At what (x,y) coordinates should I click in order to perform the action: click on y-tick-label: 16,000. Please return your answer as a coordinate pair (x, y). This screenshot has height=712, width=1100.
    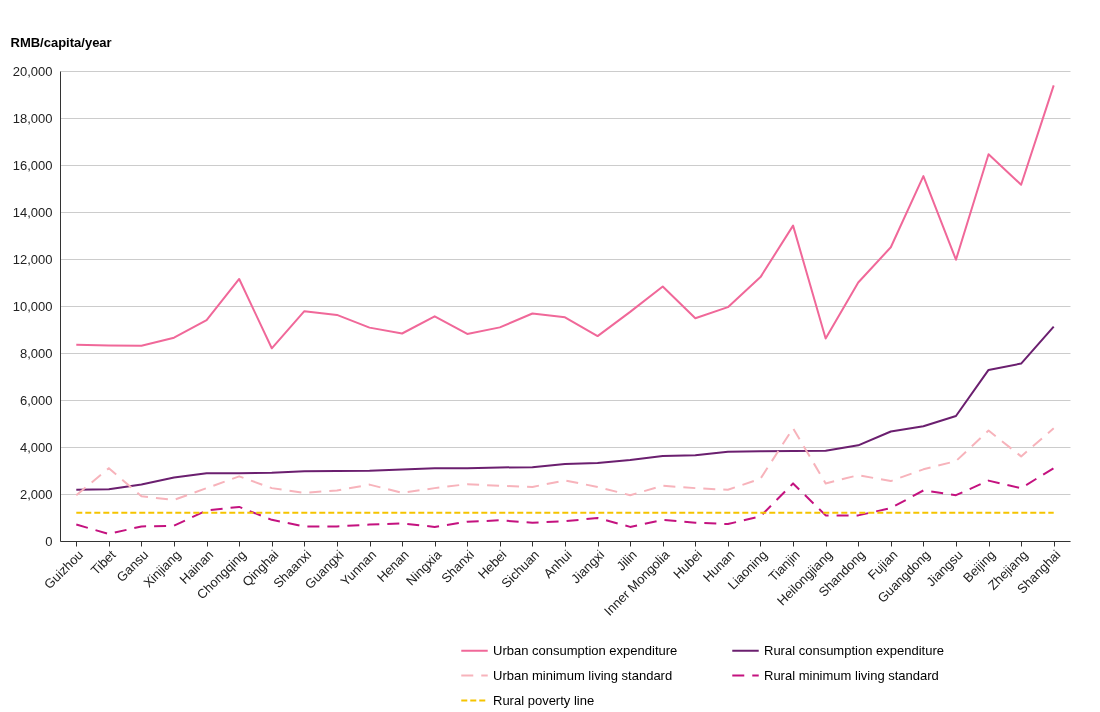
    Looking at the image, I should click on (32, 165).